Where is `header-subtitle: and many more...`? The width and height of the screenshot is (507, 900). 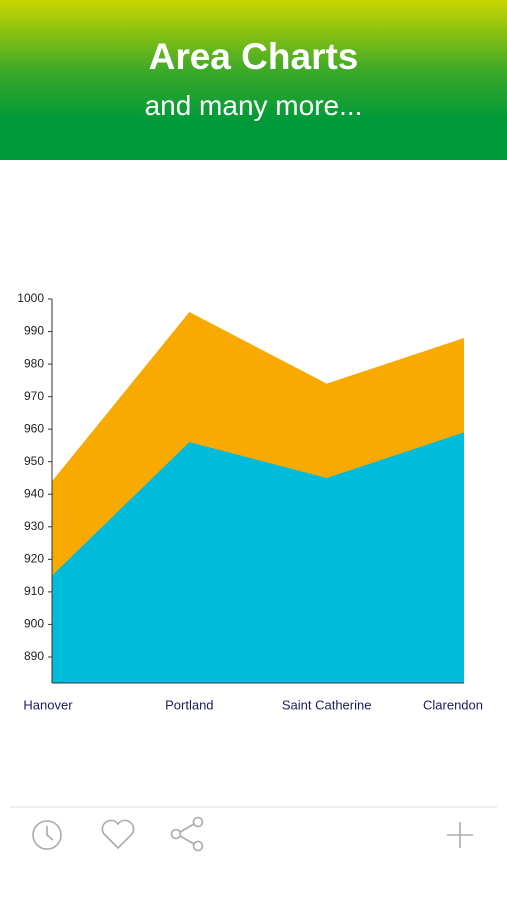 header-subtitle: and many more... is located at coordinates (253, 105).